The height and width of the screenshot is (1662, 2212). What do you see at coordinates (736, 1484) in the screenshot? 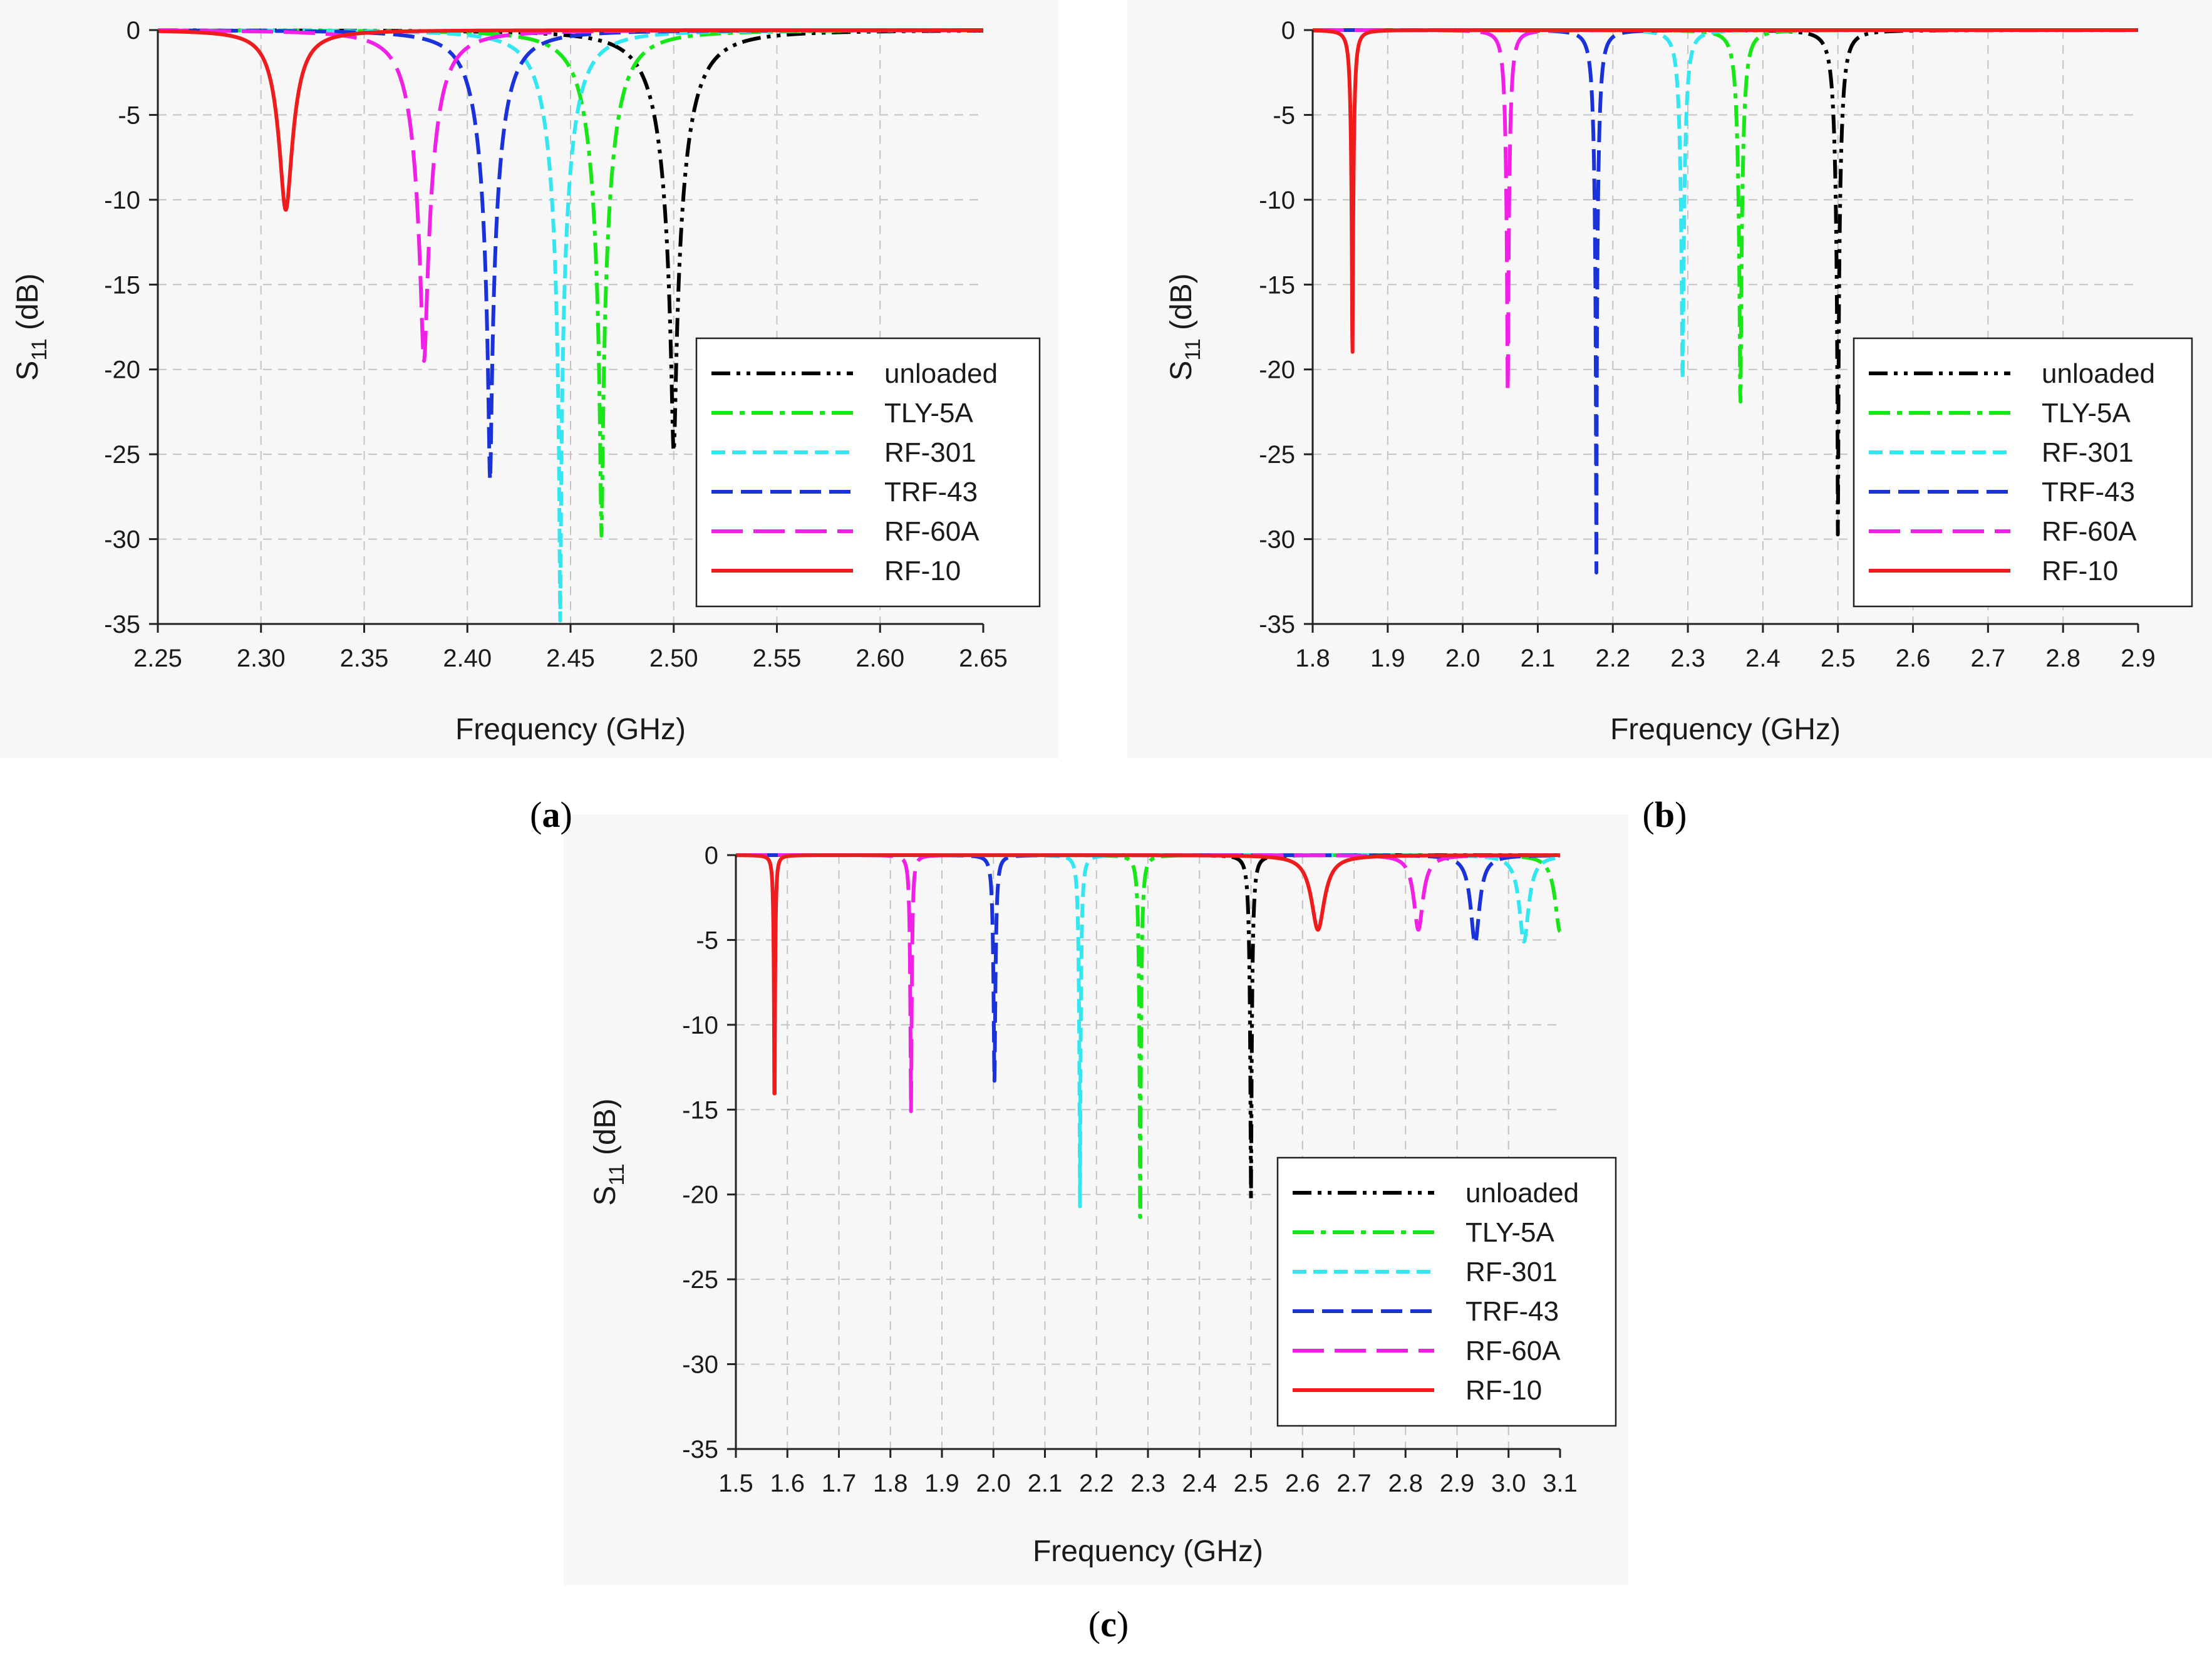
I see `x-tick-label: 1.5` at bounding box center [736, 1484].